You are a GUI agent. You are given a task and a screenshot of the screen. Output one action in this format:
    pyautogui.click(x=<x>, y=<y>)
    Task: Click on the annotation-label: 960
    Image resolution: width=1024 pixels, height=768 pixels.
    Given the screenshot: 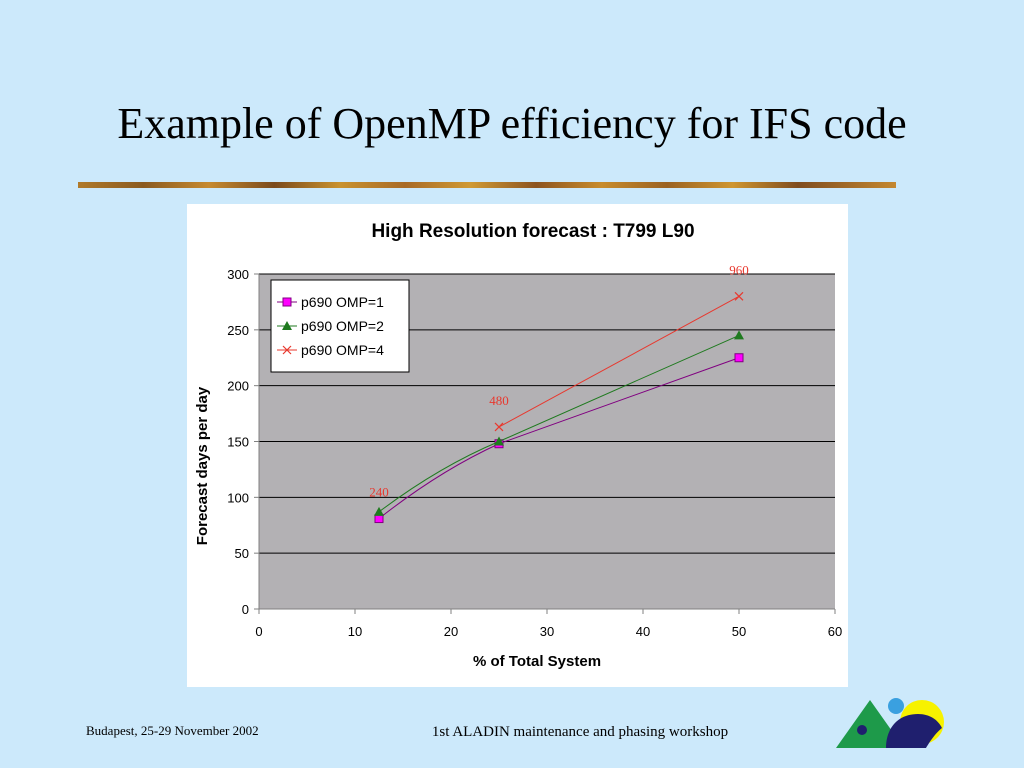 What is the action you would take?
    pyautogui.click(x=739, y=269)
    